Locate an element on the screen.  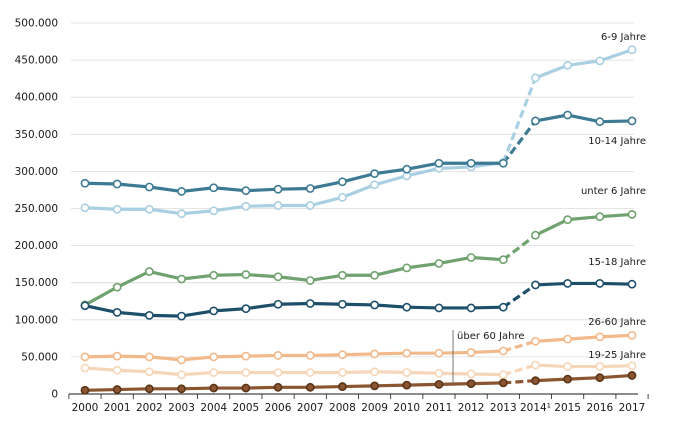
y-tick-label: 200.000 is located at coordinates (36, 246).